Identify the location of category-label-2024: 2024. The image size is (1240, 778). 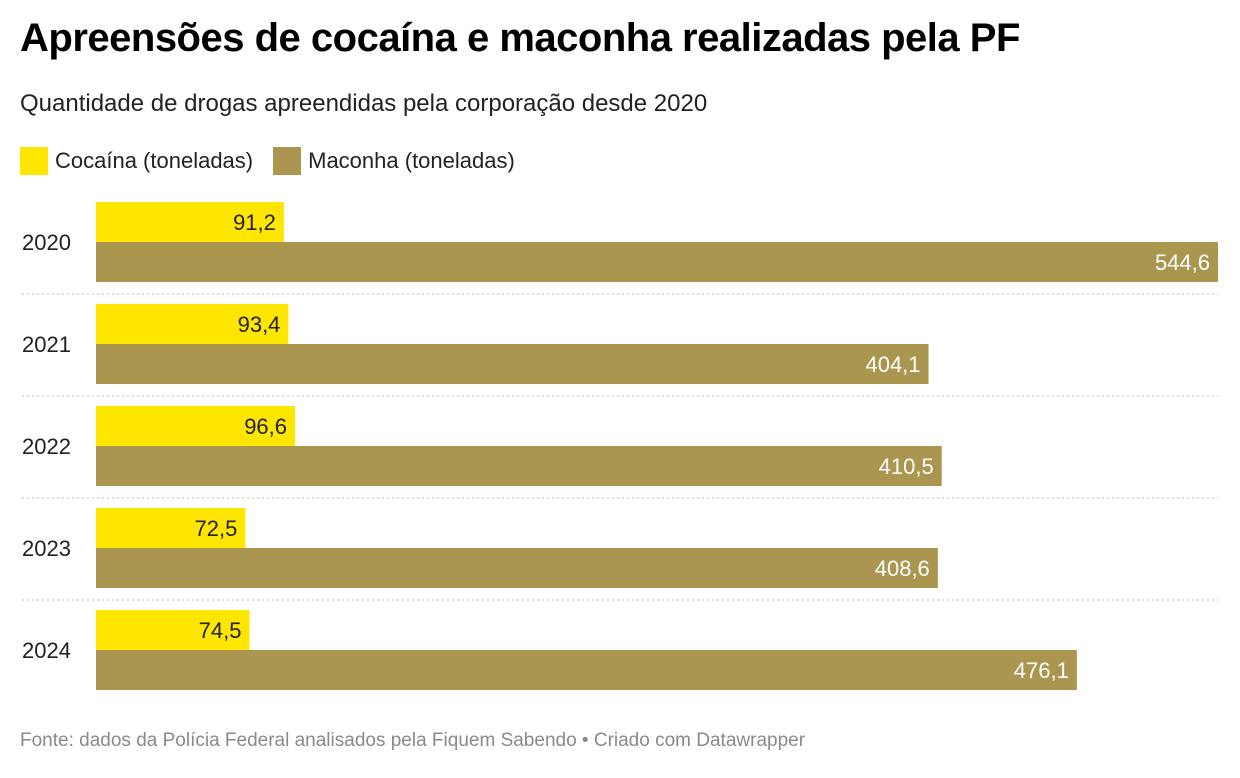
(46, 650).